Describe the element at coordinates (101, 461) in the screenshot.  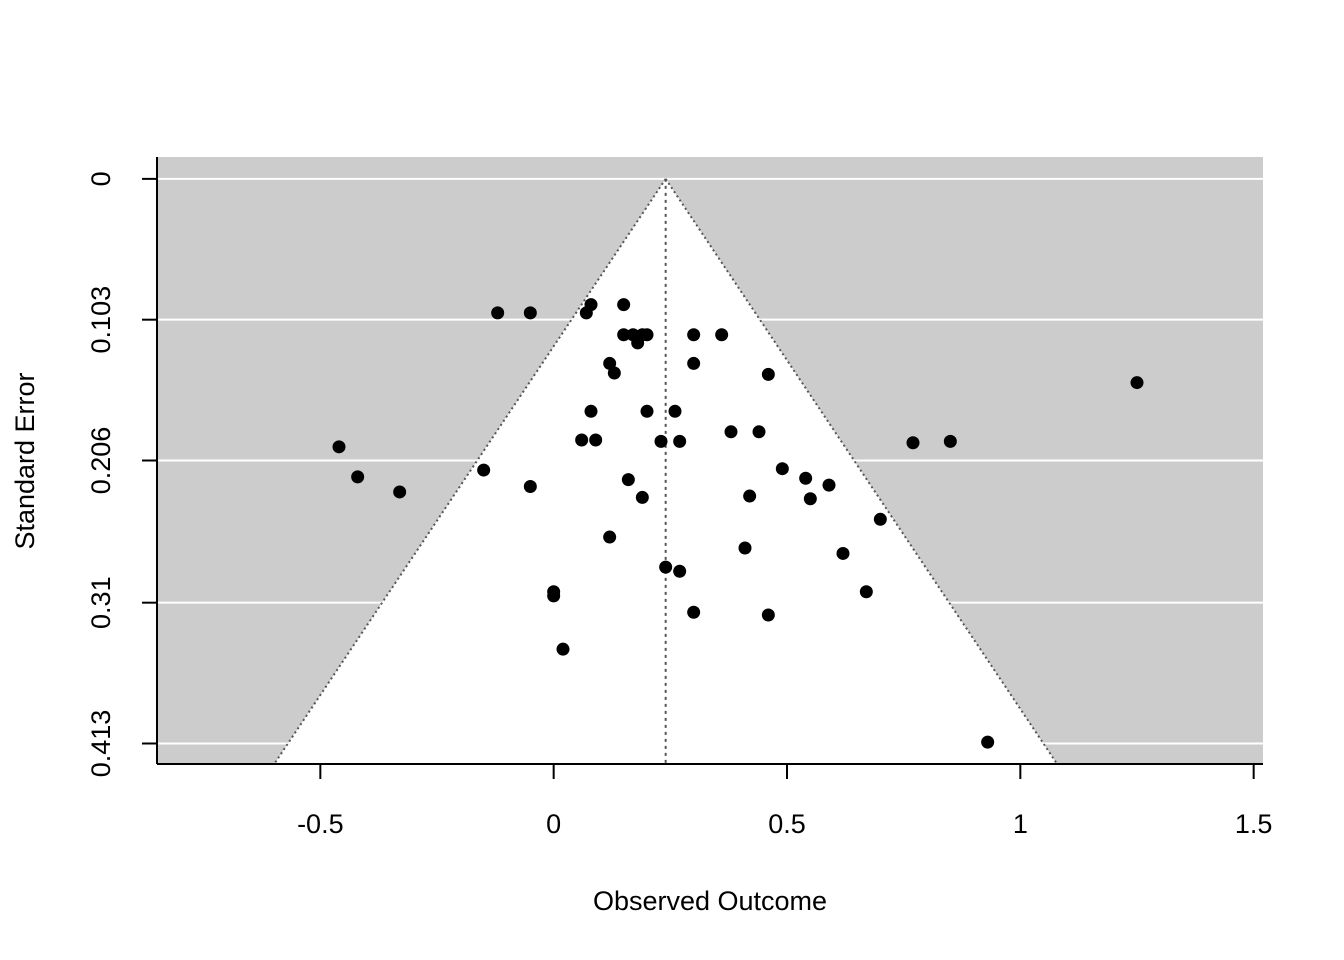
I see `y-tick-label: 0.206` at that location.